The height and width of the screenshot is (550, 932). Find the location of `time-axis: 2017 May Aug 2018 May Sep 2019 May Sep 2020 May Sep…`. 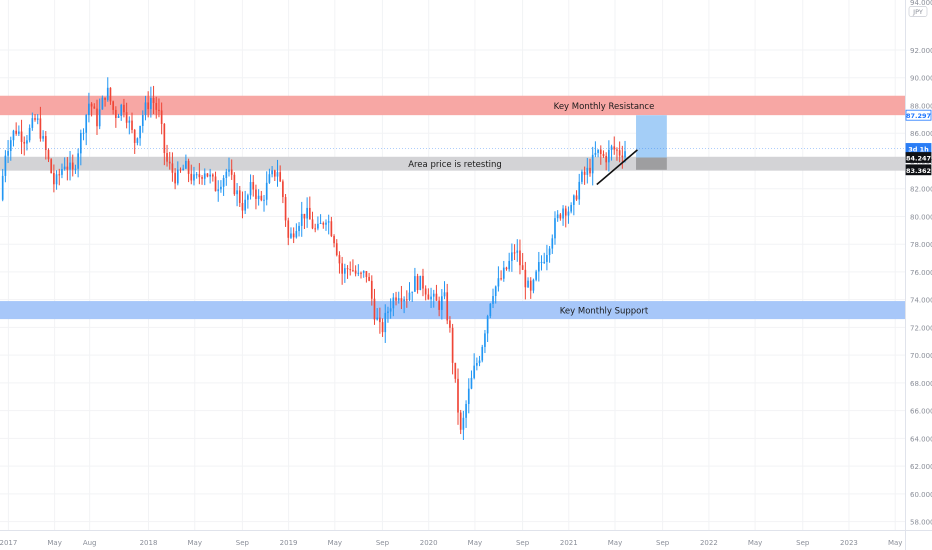

time-axis: 2017 May Aug 2018 May Sep 2019 May Sep 2020 May Sep… is located at coordinates (466, 539).